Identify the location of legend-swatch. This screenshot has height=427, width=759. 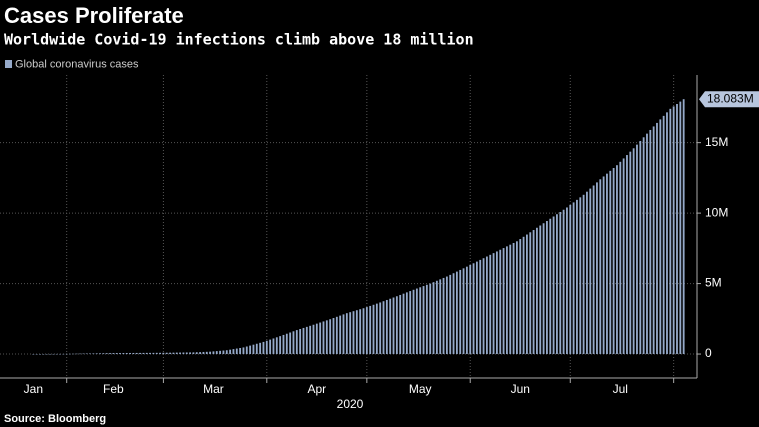
(8, 64).